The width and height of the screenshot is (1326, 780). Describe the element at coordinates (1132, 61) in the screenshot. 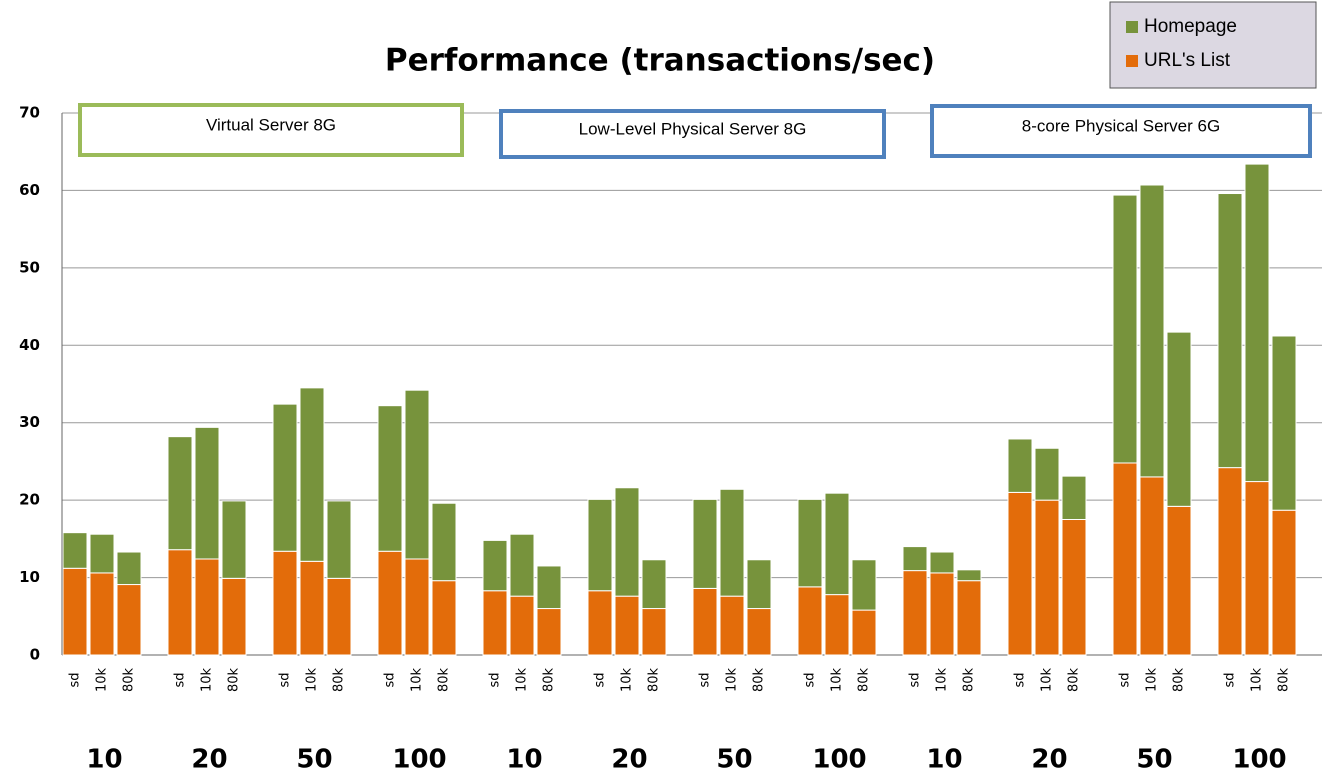

I see `legend-swatch` at that location.